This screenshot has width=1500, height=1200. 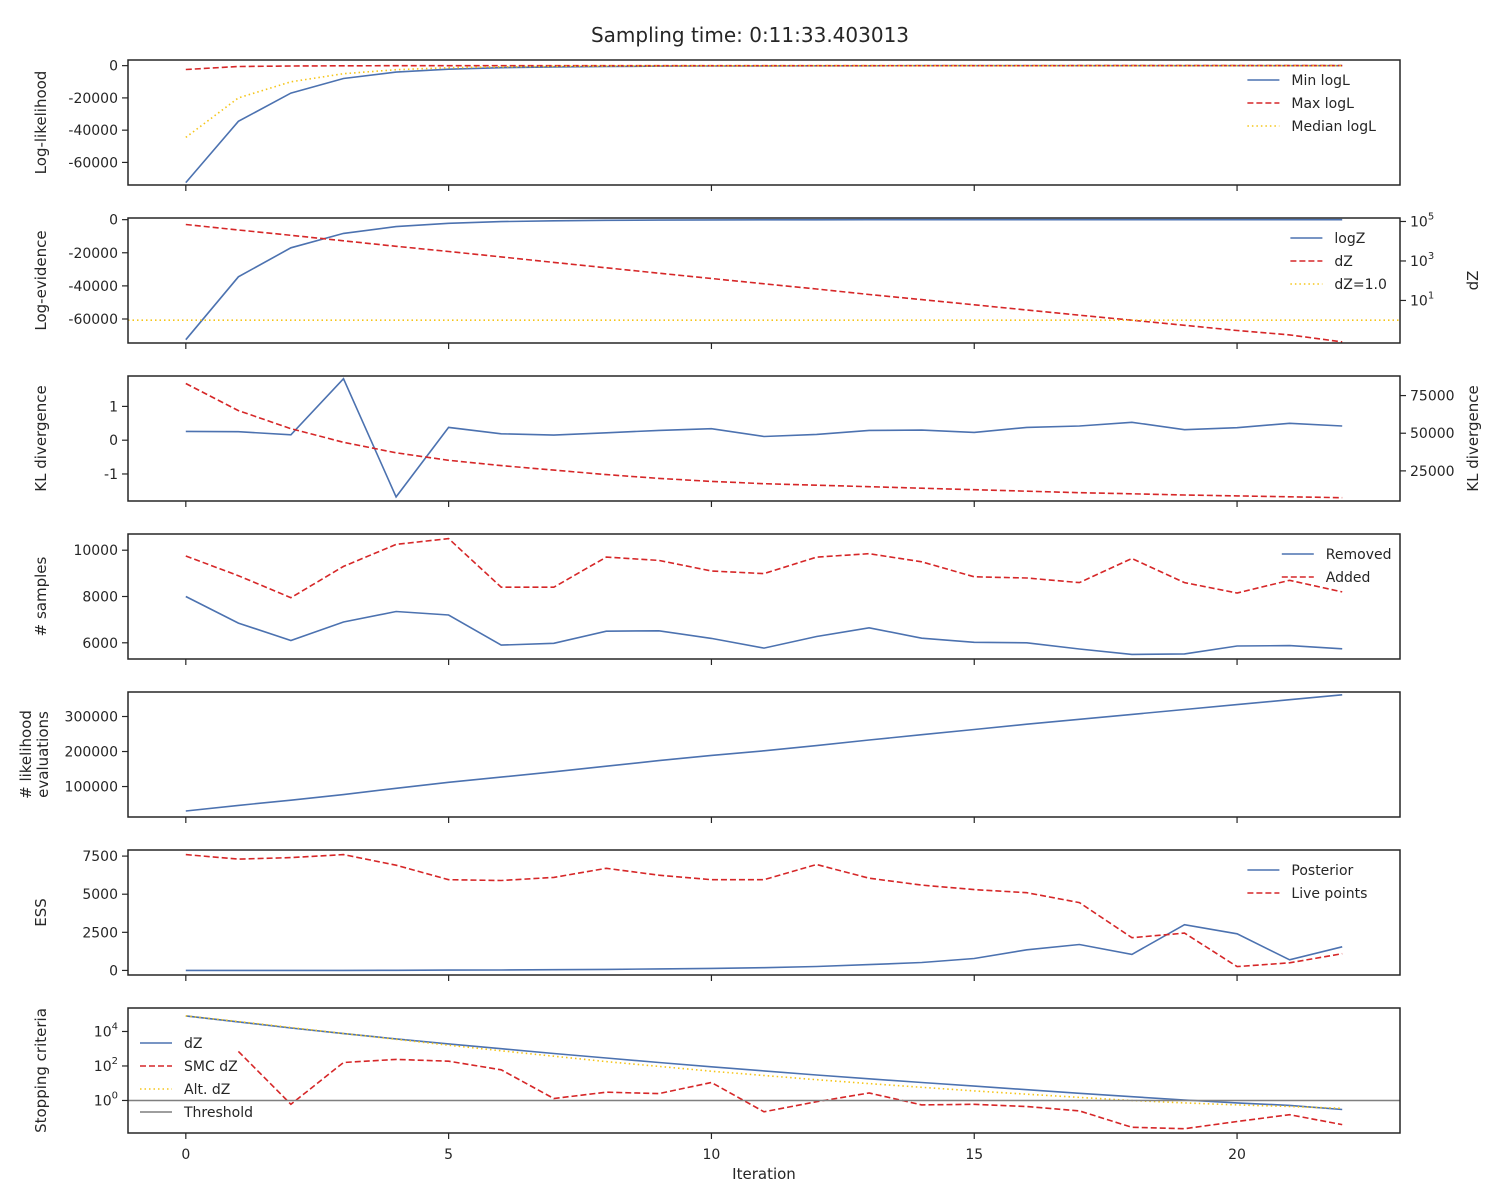 I want to click on series-line-logz, so click(x=764, y=279).